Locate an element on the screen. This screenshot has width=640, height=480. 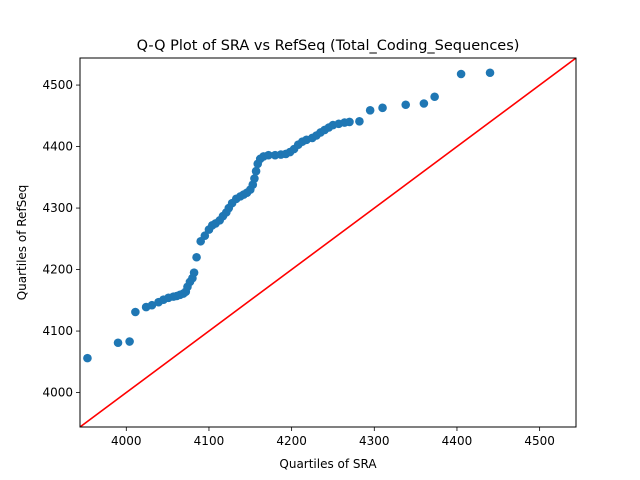
y-axis: 4000 4100 4200 4300 4400 4500 is located at coordinates (61, 239).